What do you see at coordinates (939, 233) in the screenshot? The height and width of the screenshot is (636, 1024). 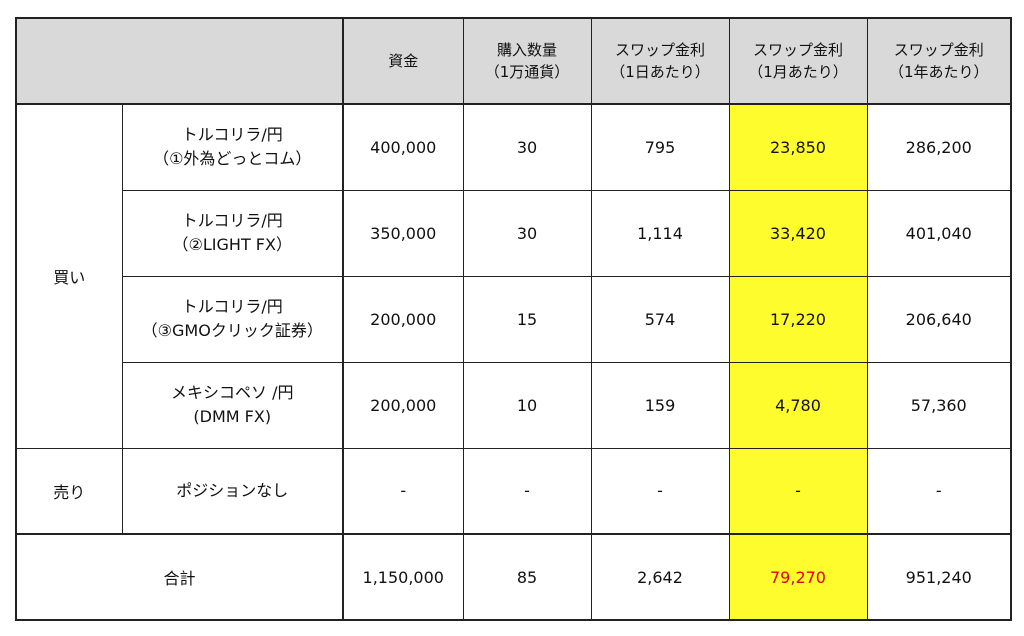 I see `swap-year-cell: 401,040` at bounding box center [939, 233].